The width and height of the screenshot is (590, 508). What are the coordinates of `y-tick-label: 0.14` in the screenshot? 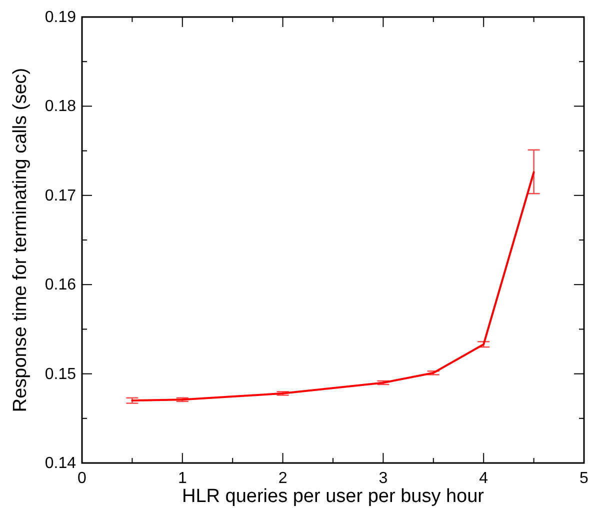 It's located at (60, 463).